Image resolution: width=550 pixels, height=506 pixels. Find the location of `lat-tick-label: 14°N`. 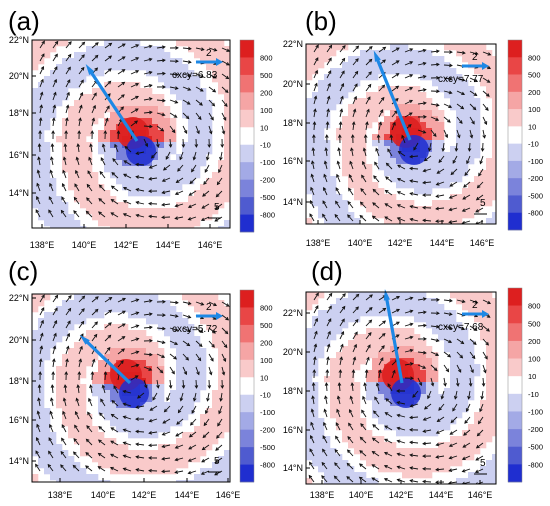

lat-tick-label: 14°N is located at coordinates (293, 468).